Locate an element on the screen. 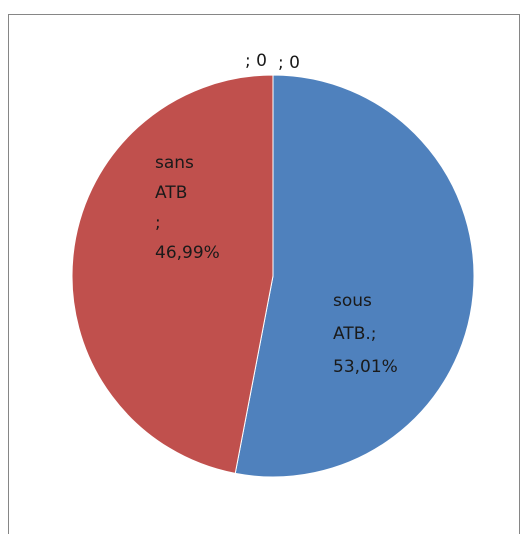 Image resolution: width=528 pixels, height=534 pixels. label-sans-atb-line: ; is located at coordinates (158, 223).